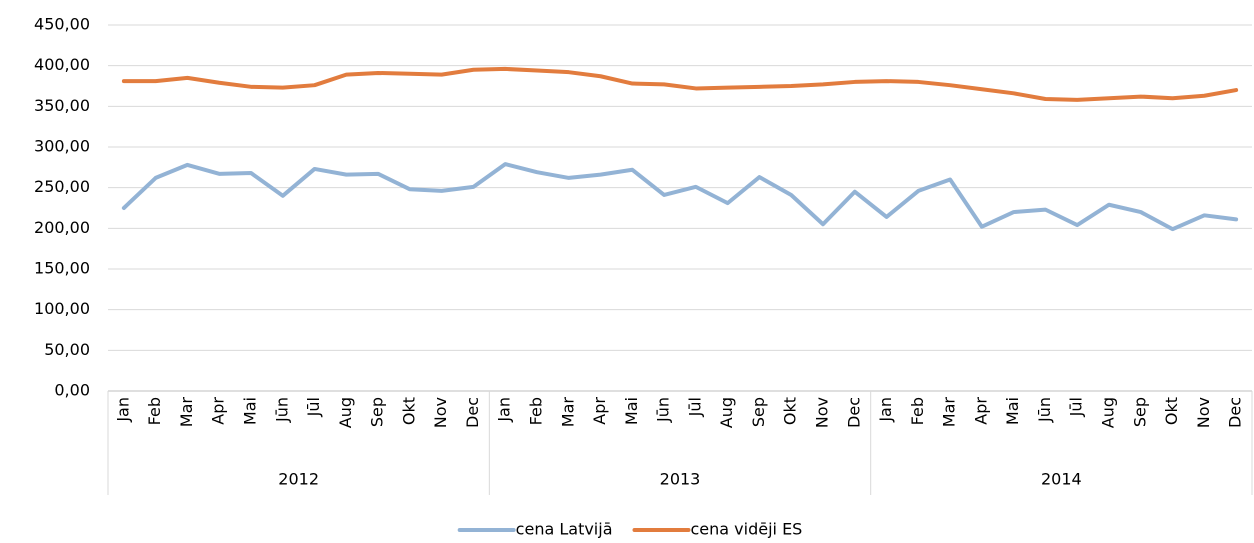 Image resolution: width=1254 pixels, height=543 pixels. What do you see at coordinates (62, 146) in the screenshot?
I see `y-tick-label: 300,00` at bounding box center [62, 146].